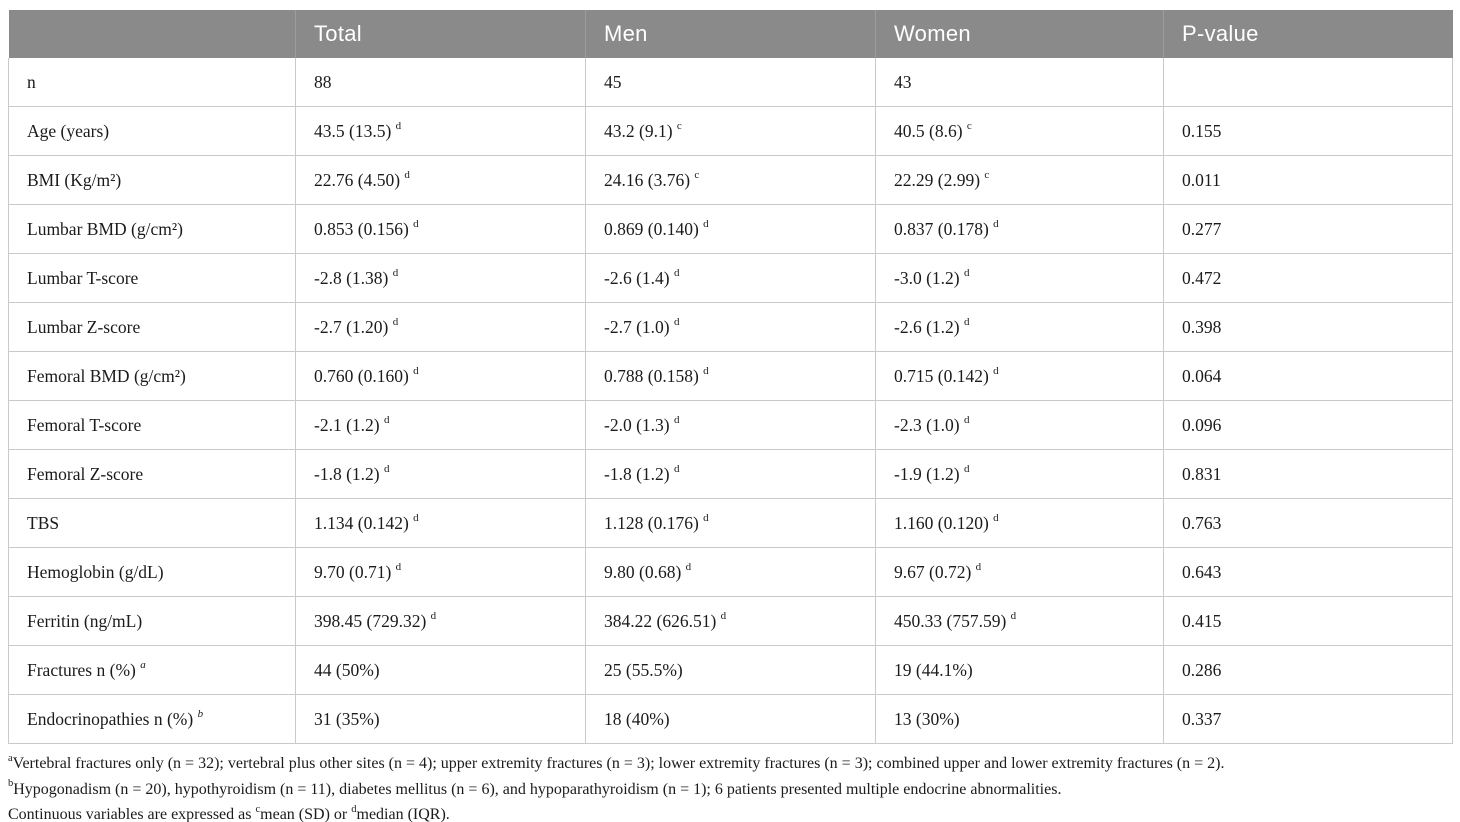  What do you see at coordinates (152, 34) in the screenshot?
I see `column-header-empty` at bounding box center [152, 34].